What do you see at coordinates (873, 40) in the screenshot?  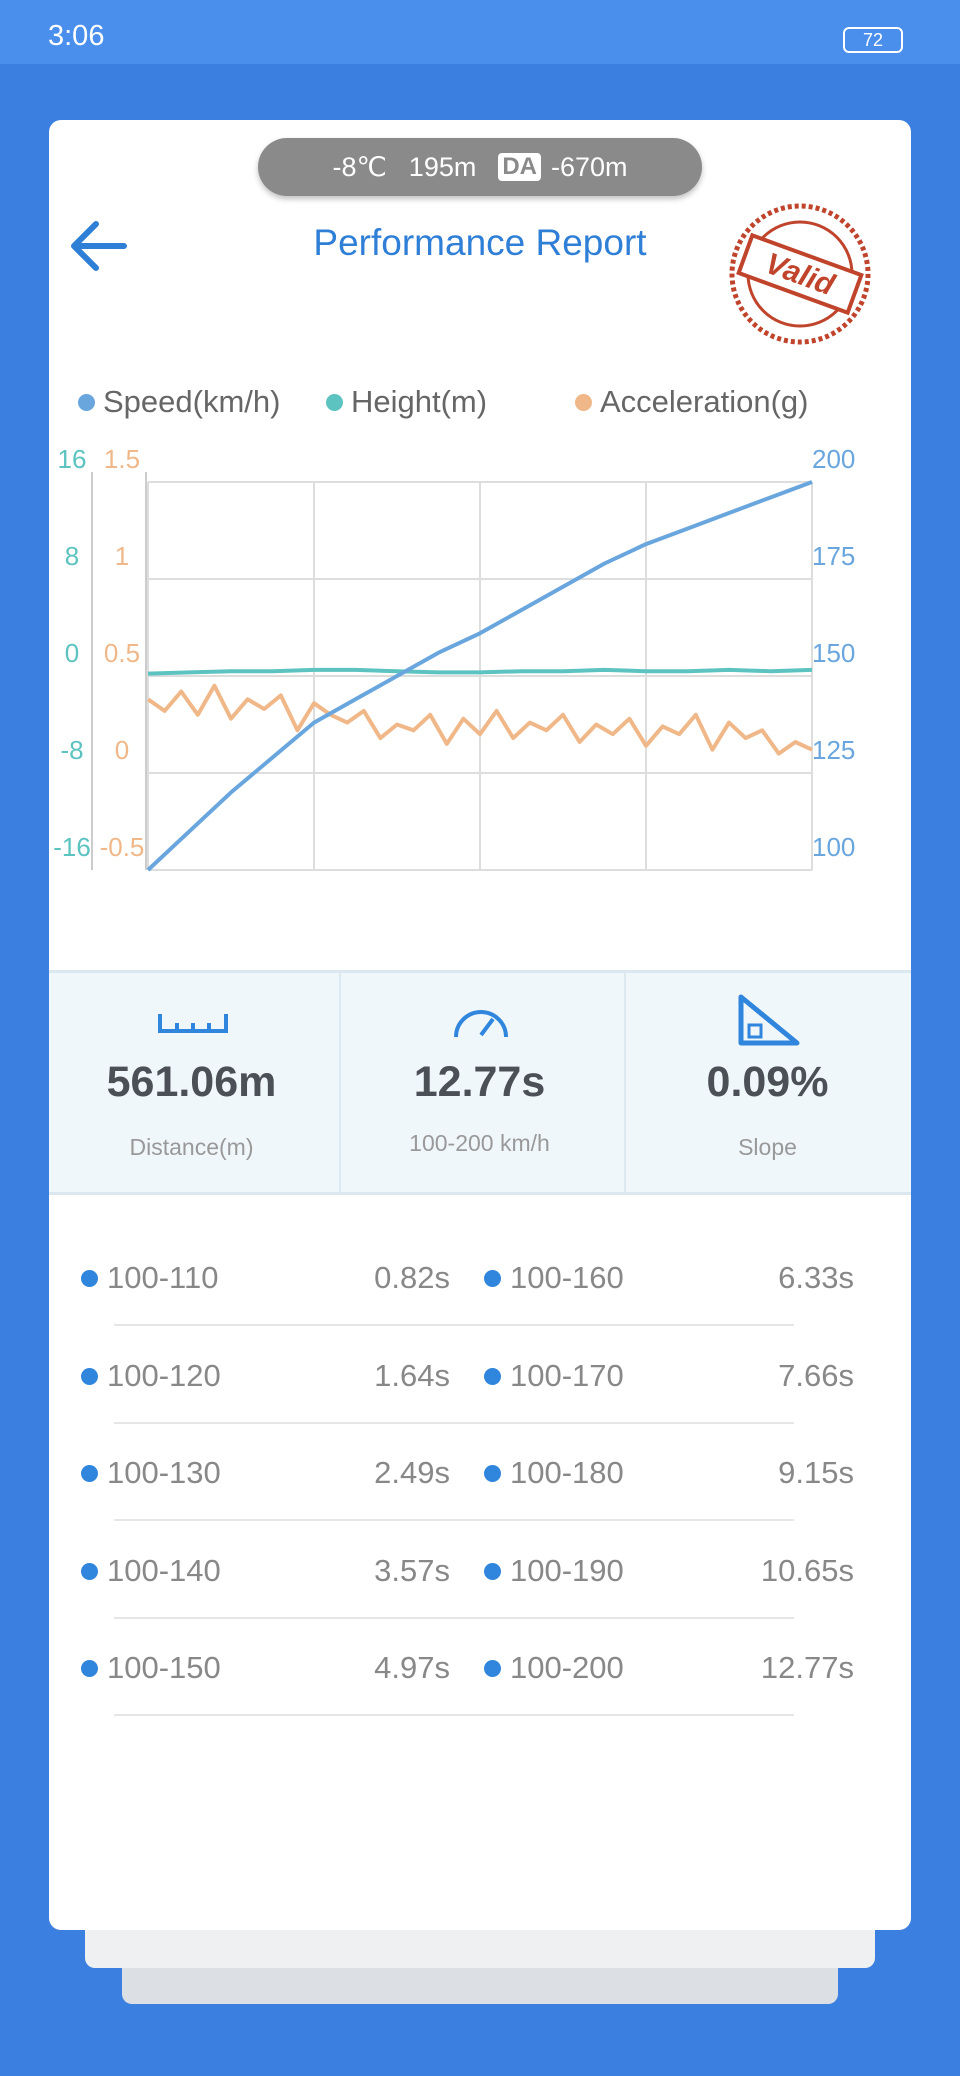 I see `battery: 72` at bounding box center [873, 40].